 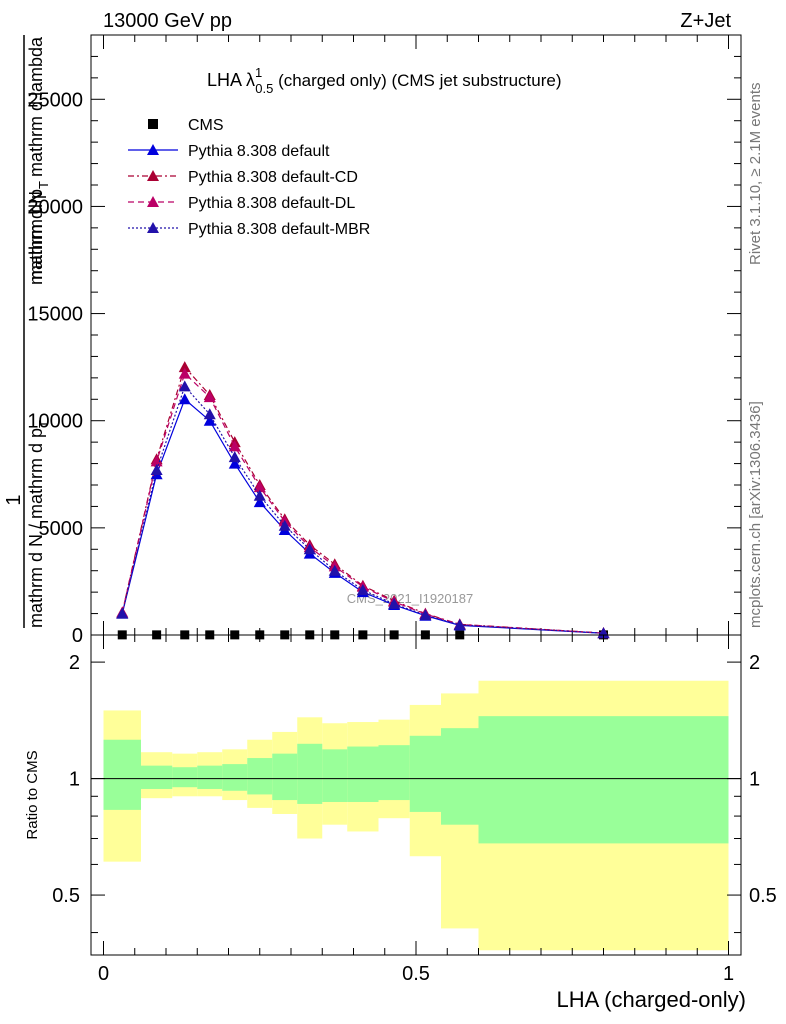 What do you see at coordinates (279, 229) in the screenshot?
I see `legend-label: Pythia 8.308 default-MBR` at bounding box center [279, 229].